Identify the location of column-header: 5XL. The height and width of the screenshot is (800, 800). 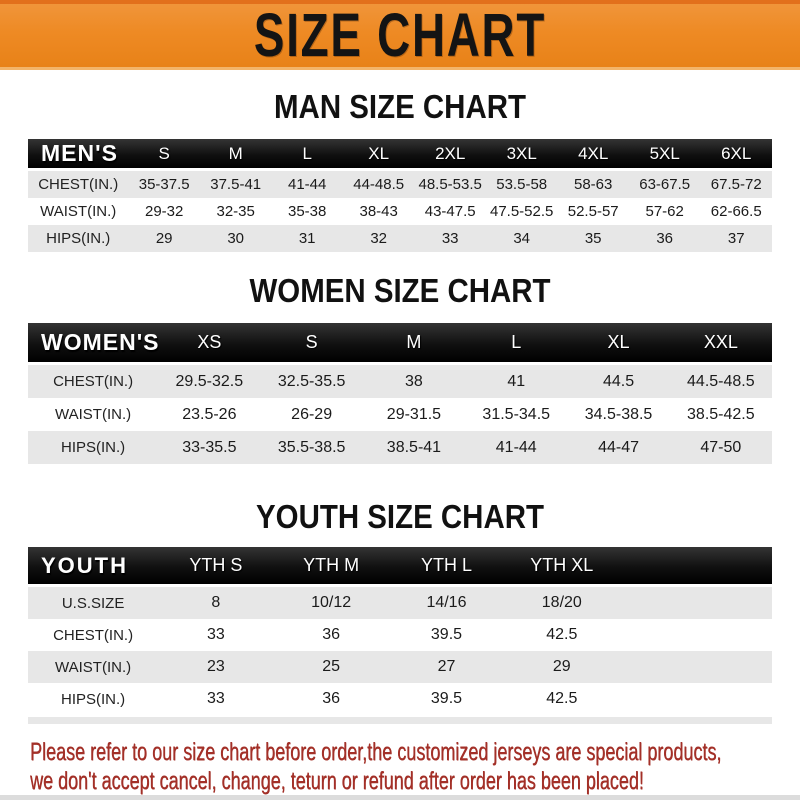
(664, 155).